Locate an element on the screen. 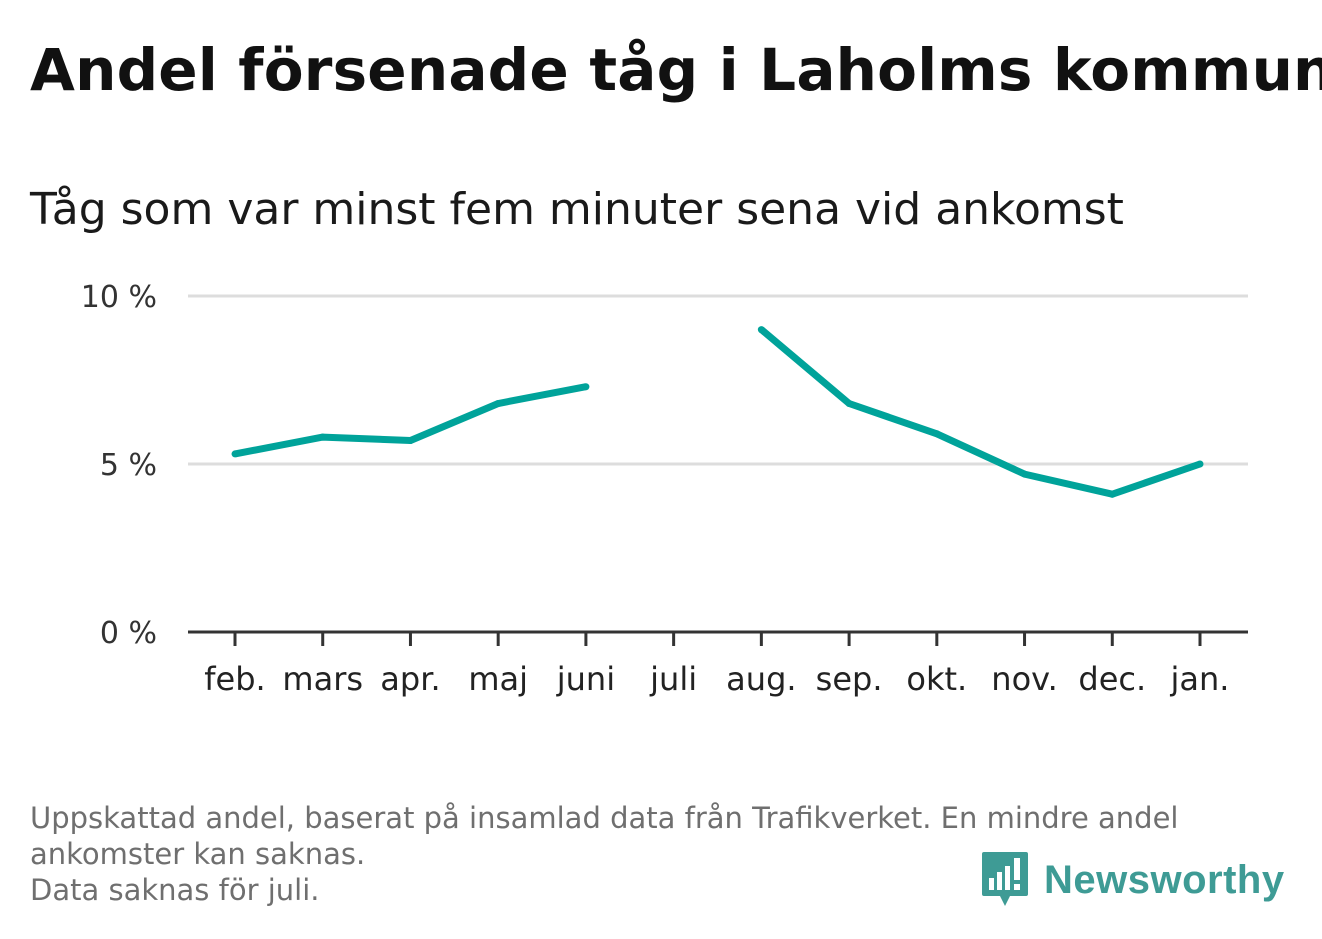 This screenshot has height=939, width=1322. x-tick-label: nov. is located at coordinates (1024, 679).